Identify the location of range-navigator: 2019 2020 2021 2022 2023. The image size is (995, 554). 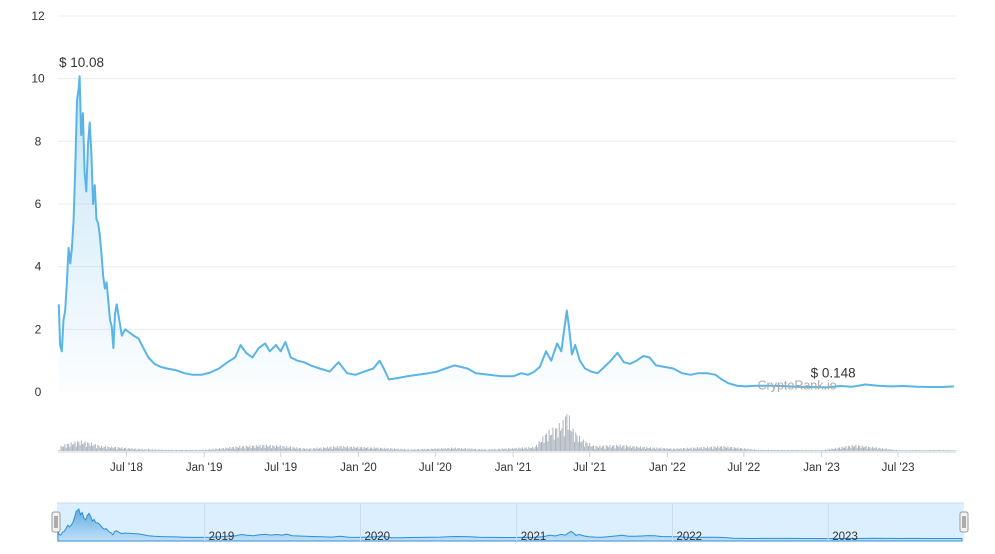
(510, 522).